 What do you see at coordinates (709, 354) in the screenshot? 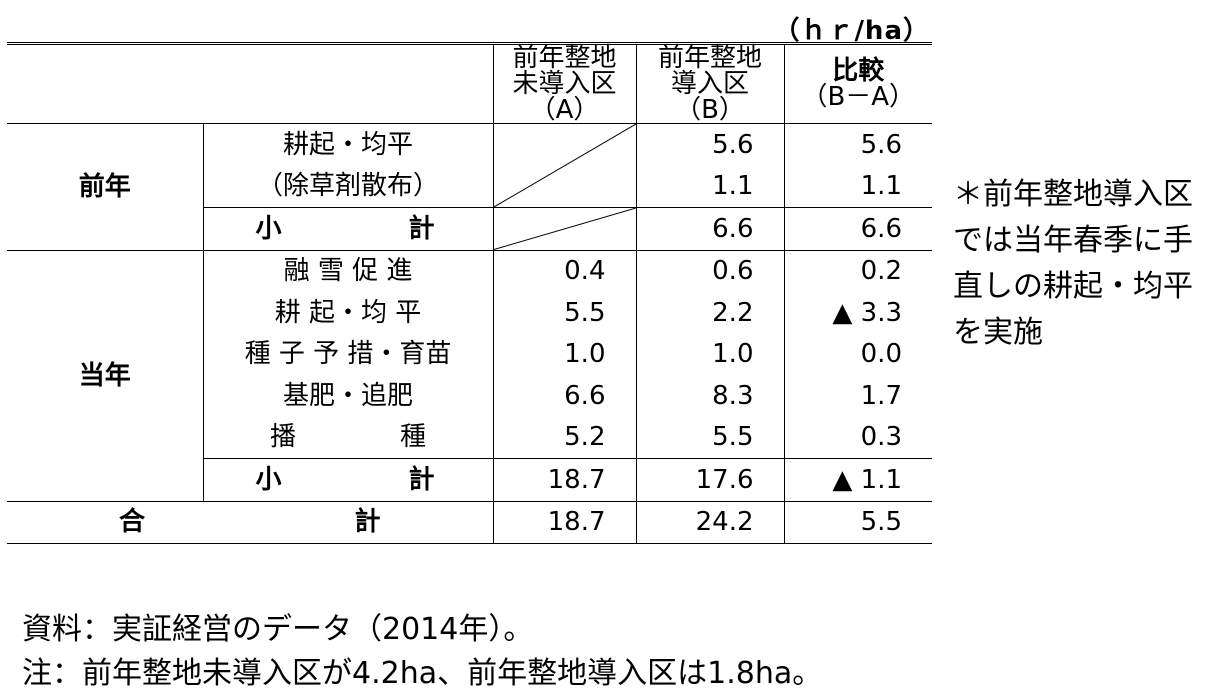
I see `curr-b: 1.0` at bounding box center [709, 354].